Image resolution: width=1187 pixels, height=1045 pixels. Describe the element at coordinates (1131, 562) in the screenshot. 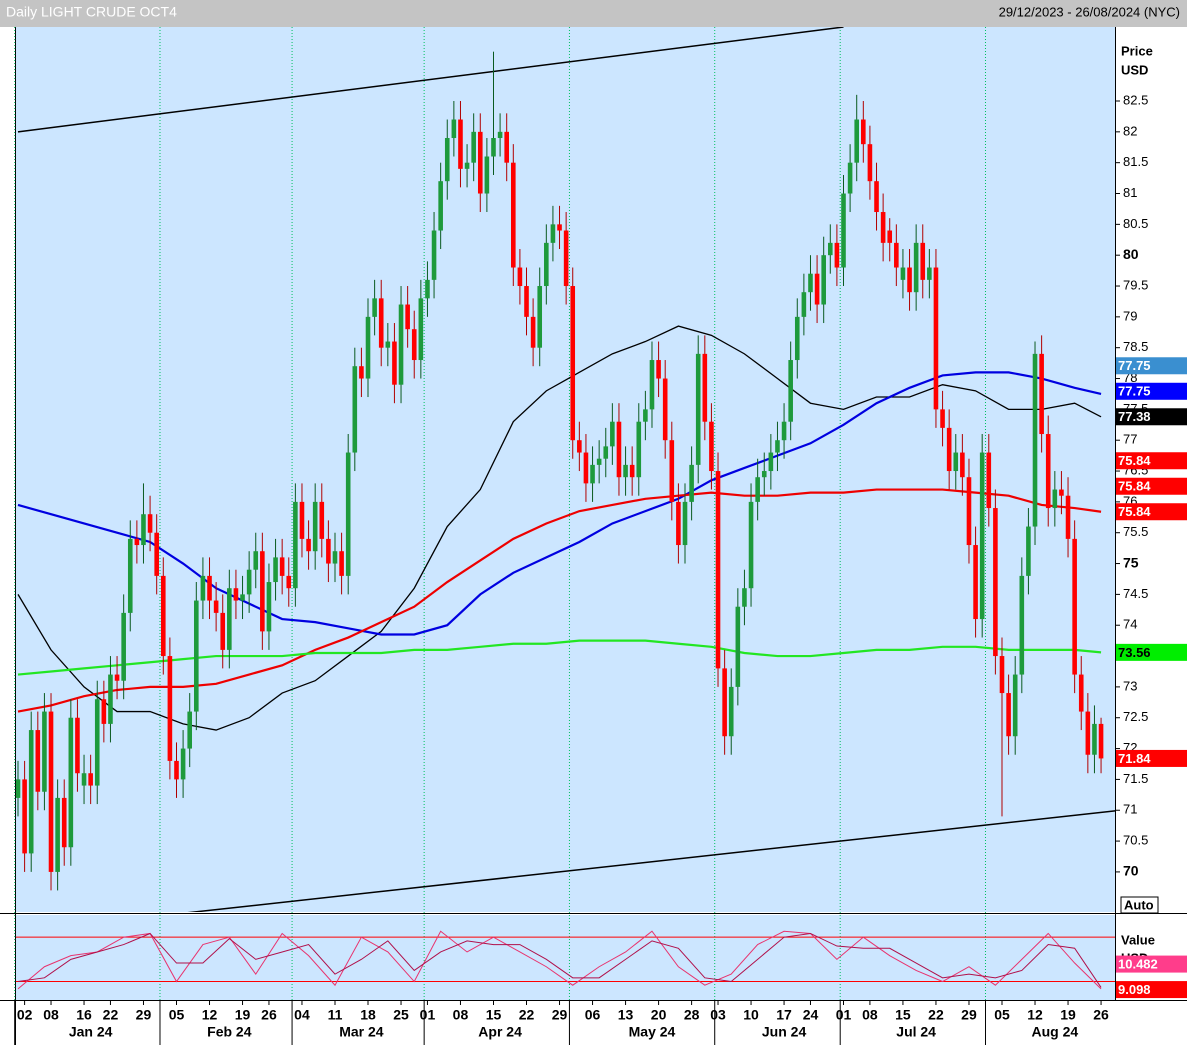

I see `y-tick-label: 75` at that location.